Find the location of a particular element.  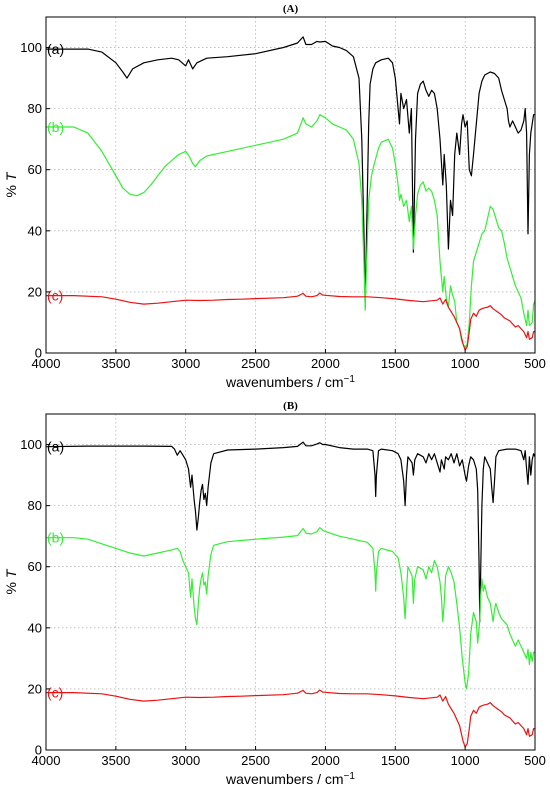

panel-title: (B) is located at coordinates (290, 406).